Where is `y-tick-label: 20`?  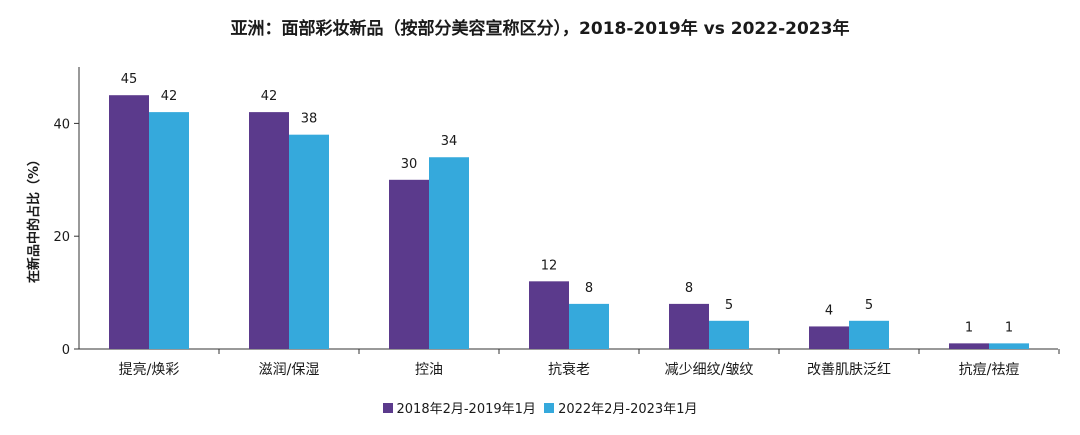 y-tick-label: 20 is located at coordinates (61, 237).